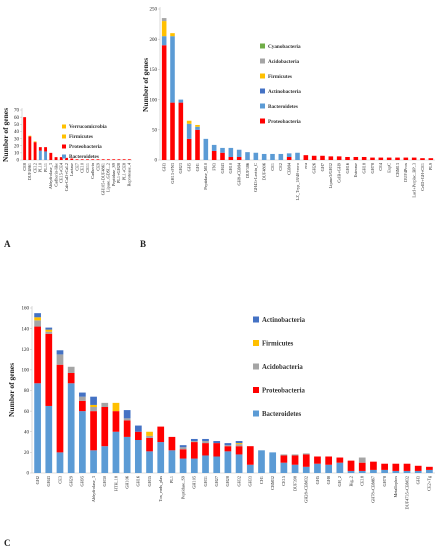 The image size is (439, 550). What do you see at coordinates (84, 157) in the screenshot?
I see `legend-label-a: Bacteroidetes` at bounding box center [84, 157].